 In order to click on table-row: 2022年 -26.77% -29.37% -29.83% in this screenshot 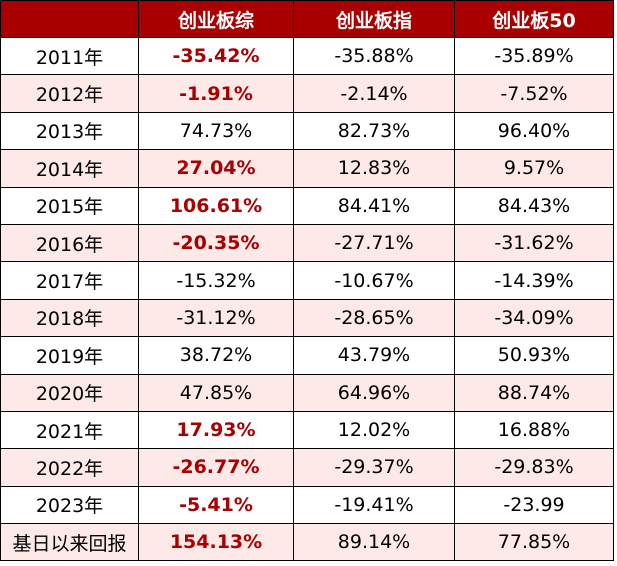, I will do `click(307, 467)`.